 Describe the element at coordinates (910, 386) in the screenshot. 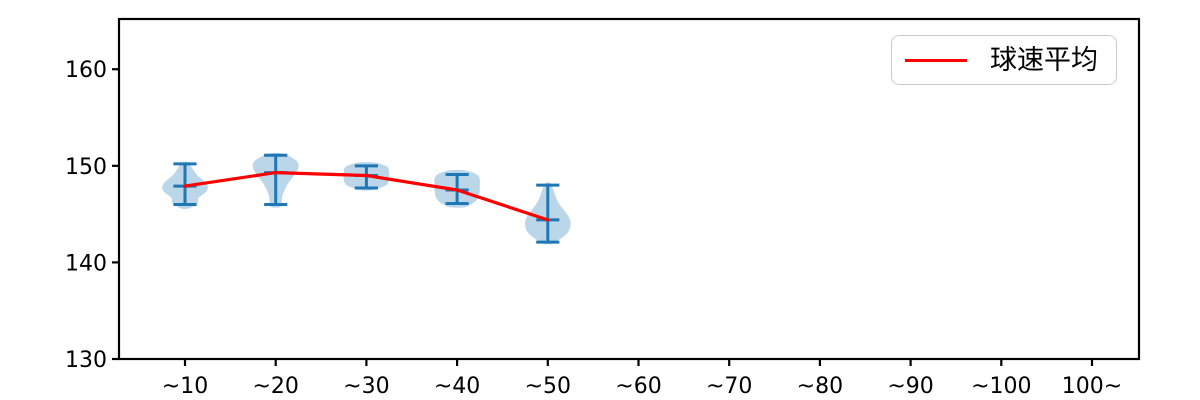

I see `x-tick-label-~90: ~90` at that location.